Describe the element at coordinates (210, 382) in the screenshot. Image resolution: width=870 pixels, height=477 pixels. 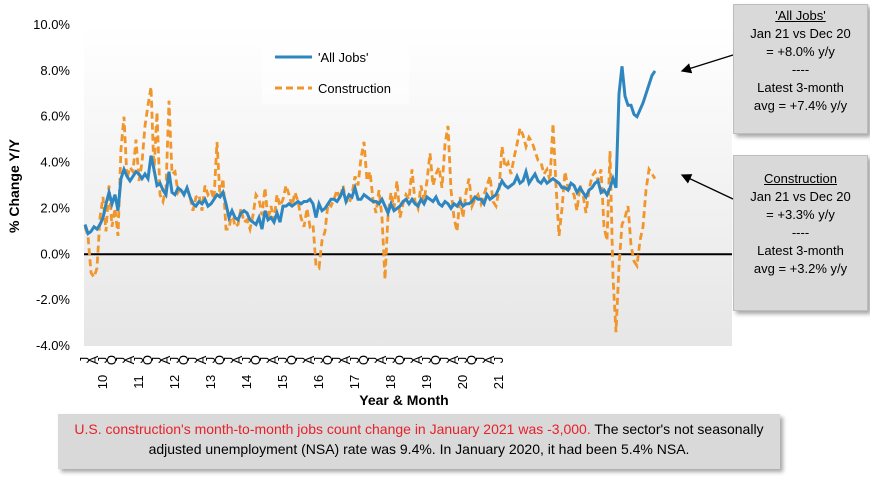
I see `x-year-label: 13` at that location.